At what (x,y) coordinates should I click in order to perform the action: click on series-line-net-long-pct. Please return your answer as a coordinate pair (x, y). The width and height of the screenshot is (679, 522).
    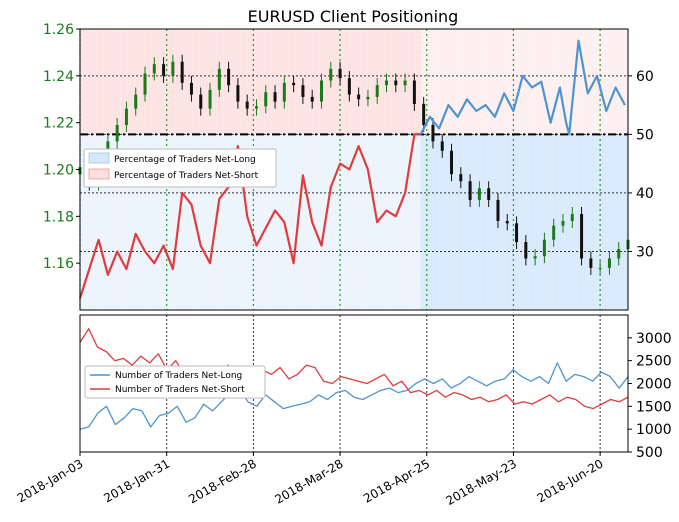
    Looking at the image, I should click on (522, 87).